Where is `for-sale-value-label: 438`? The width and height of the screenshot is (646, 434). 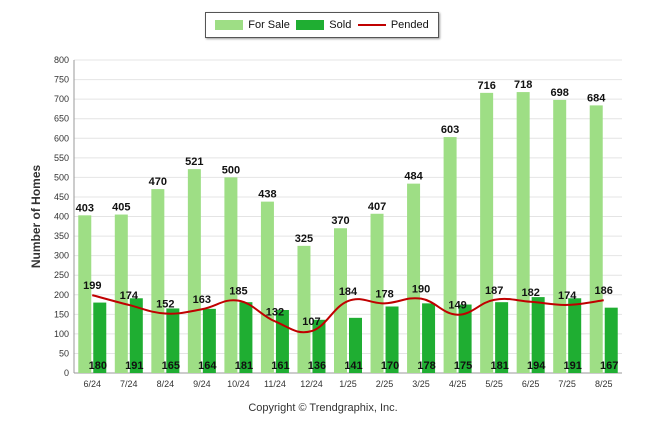 for-sale-value-label: 438 is located at coordinates (267, 195).